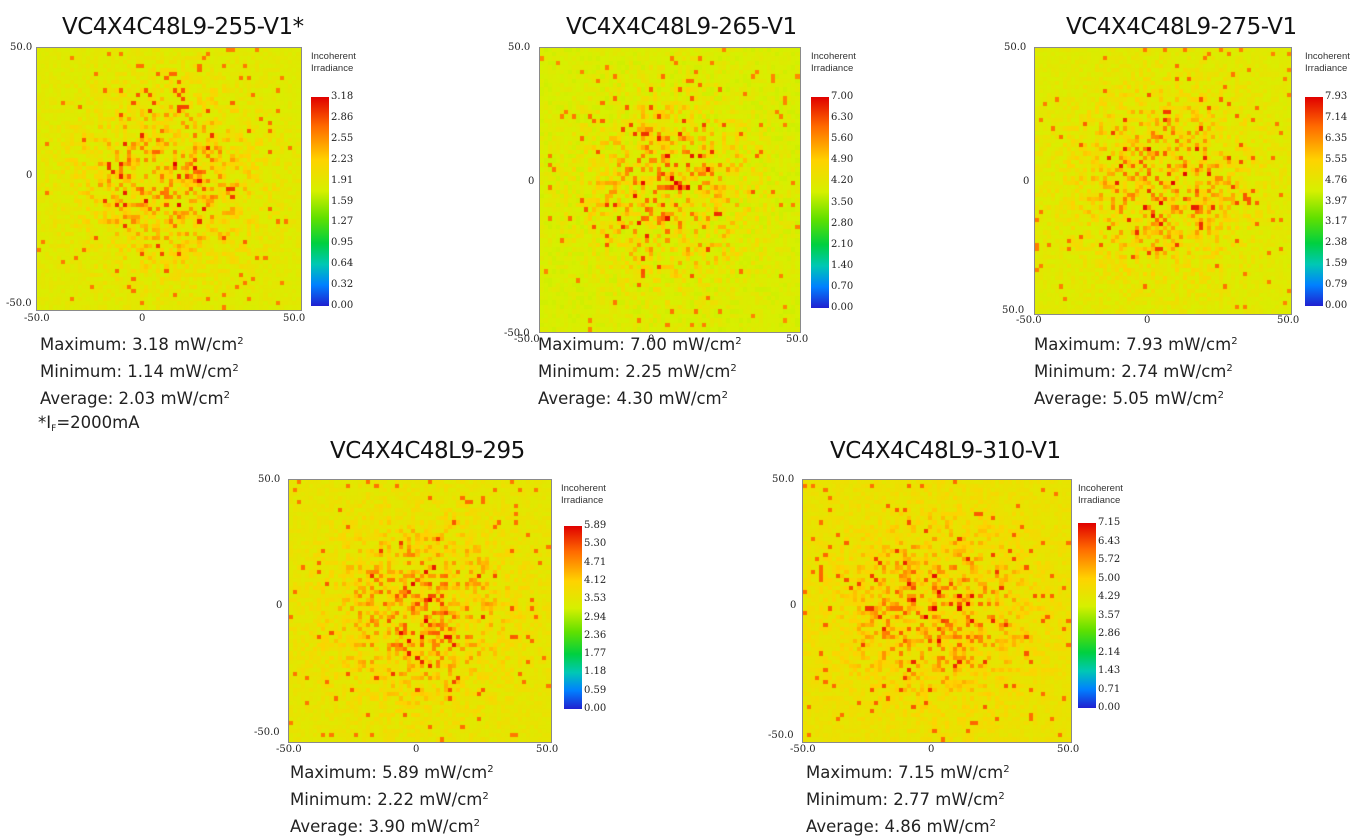 This screenshot has width=1367, height=840. I want to click on colorbar-tick-label: 2.94, so click(595, 617).